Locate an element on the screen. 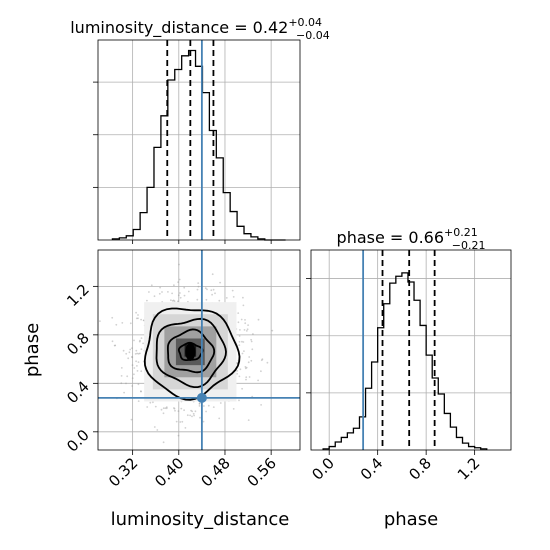 Image resolution: width=550 pixels, height=550 pixels. ylabel-phase: phase is located at coordinates (32, 350).